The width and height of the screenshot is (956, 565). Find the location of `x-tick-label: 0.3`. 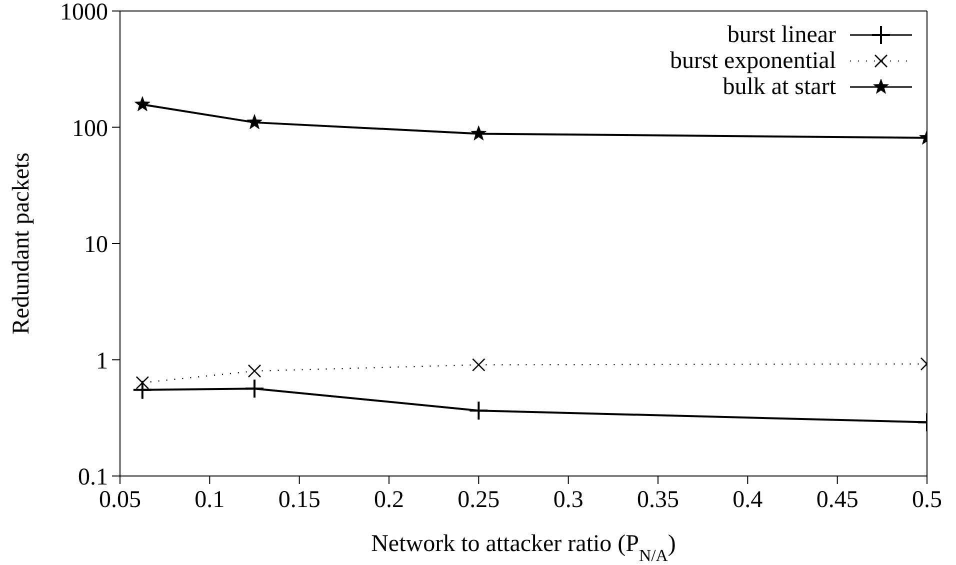

x-tick-label: 0.3 is located at coordinates (568, 500).